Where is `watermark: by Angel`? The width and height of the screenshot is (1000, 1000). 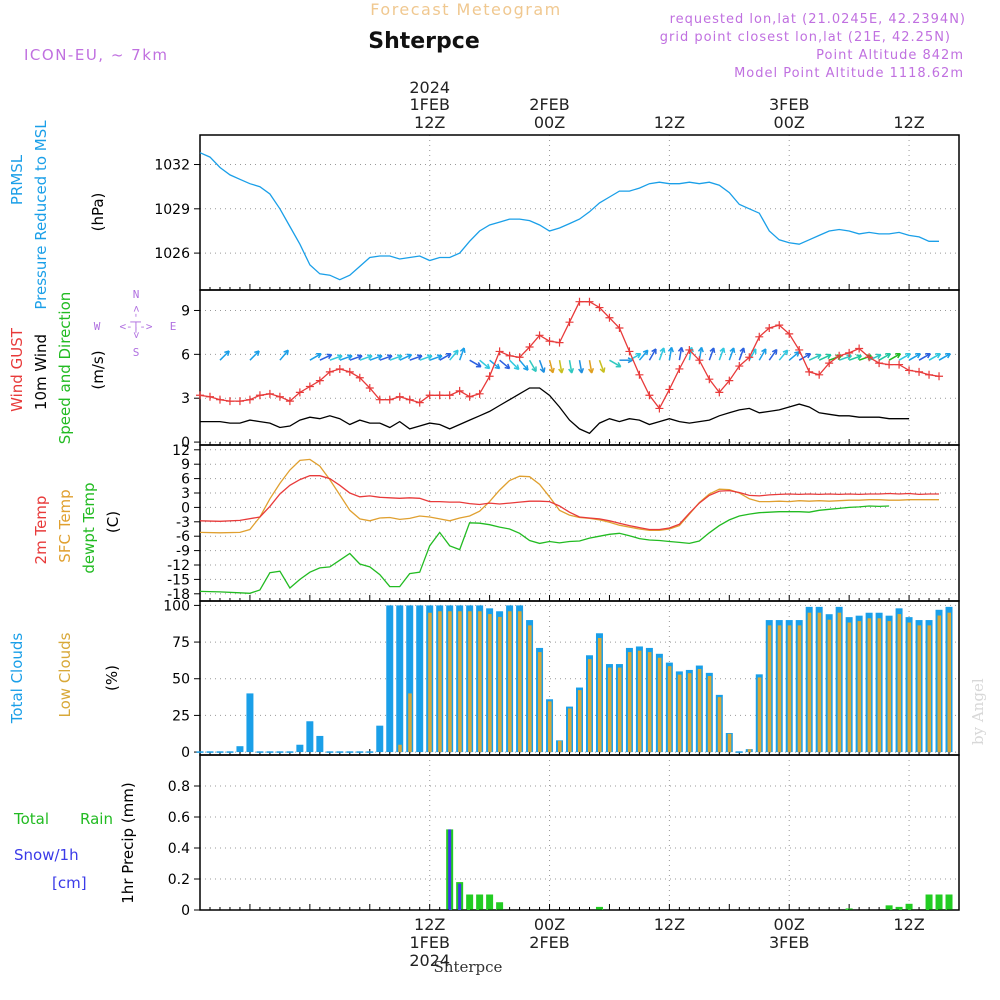
watermark: by Angel is located at coordinates (978, 711).